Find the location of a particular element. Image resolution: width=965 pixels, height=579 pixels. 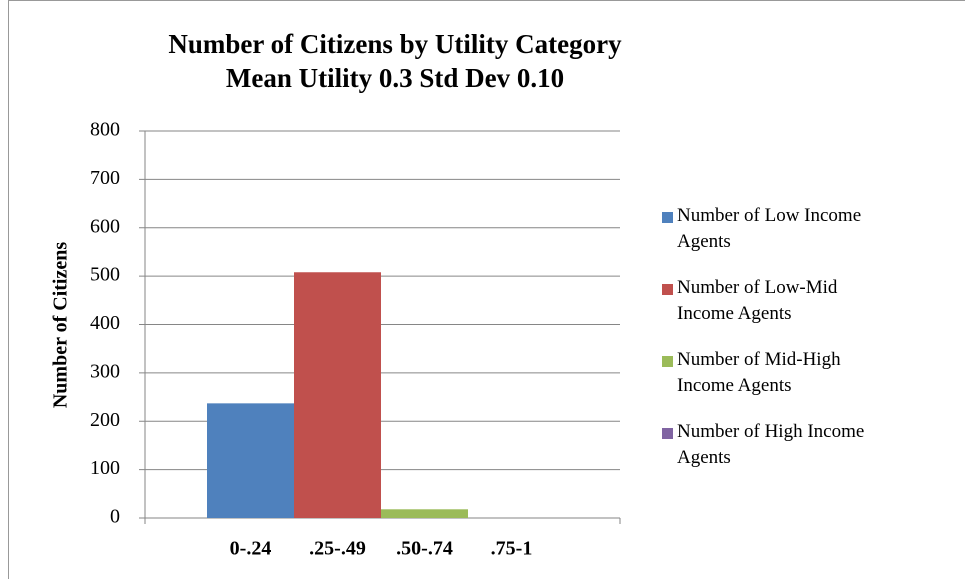

y-tick-label: 600 is located at coordinates (105, 226).